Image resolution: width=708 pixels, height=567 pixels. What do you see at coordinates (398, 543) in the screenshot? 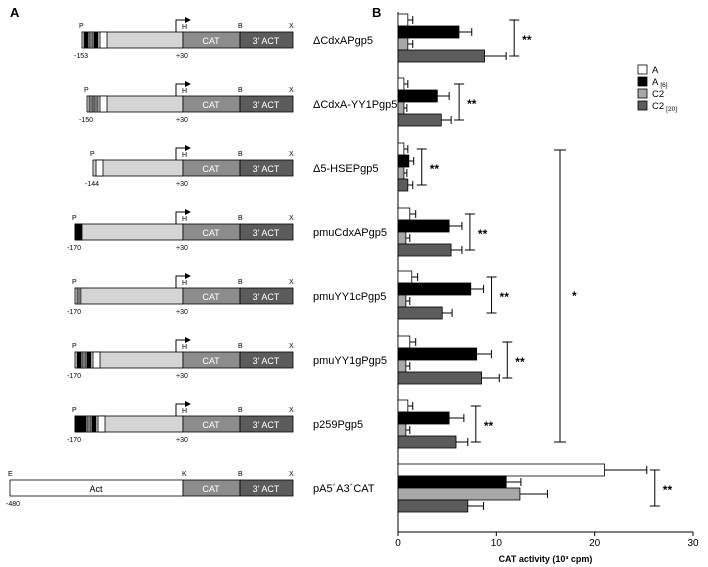
I see `x-tick-label: 0` at bounding box center [398, 543].